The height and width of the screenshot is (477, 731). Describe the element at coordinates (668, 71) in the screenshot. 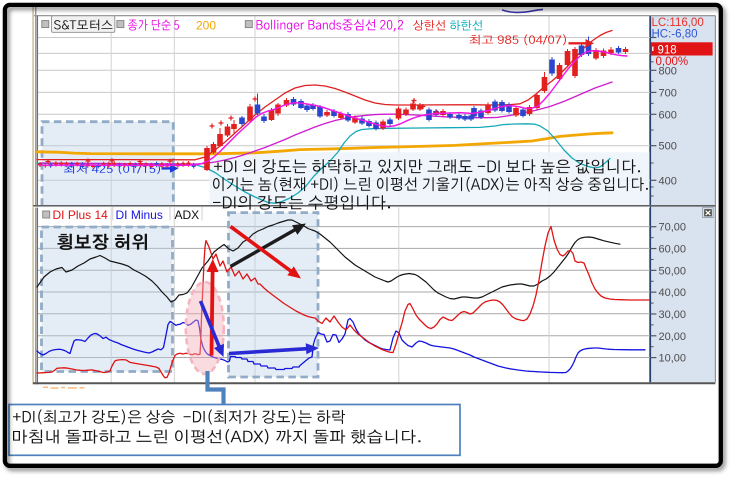

I see `svg-text: 800` at that location.